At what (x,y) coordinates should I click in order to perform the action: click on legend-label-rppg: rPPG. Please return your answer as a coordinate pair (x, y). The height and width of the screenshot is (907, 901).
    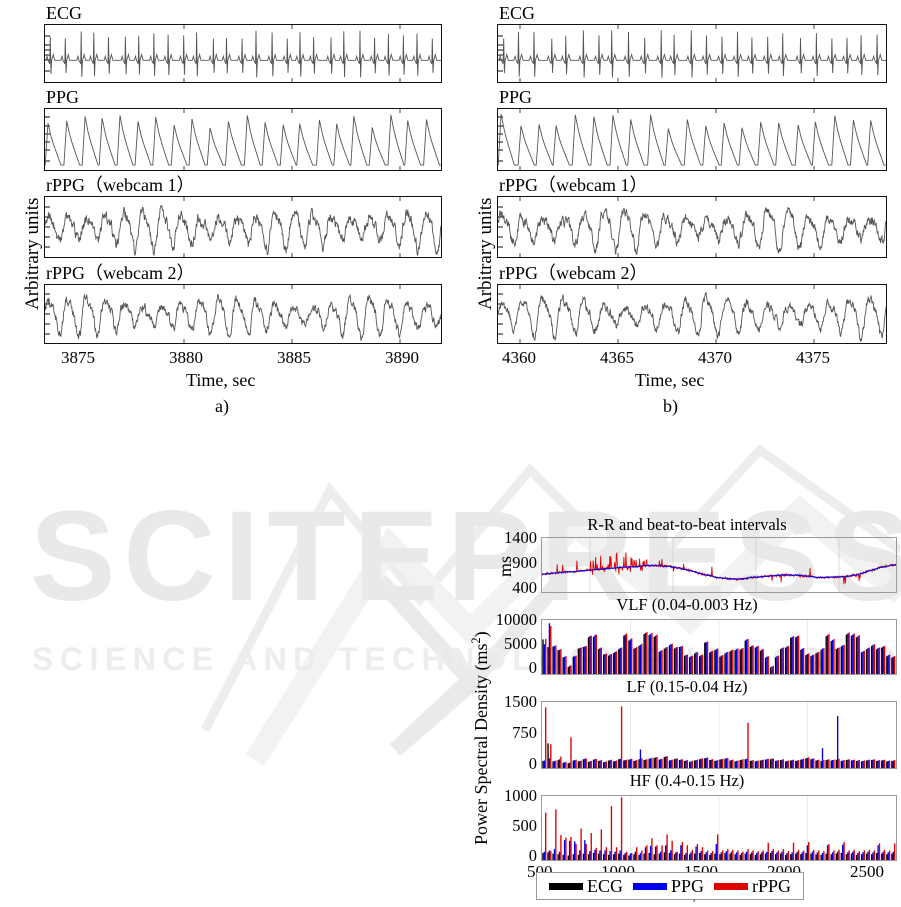
    Looking at the image, I should click on (772, 886).